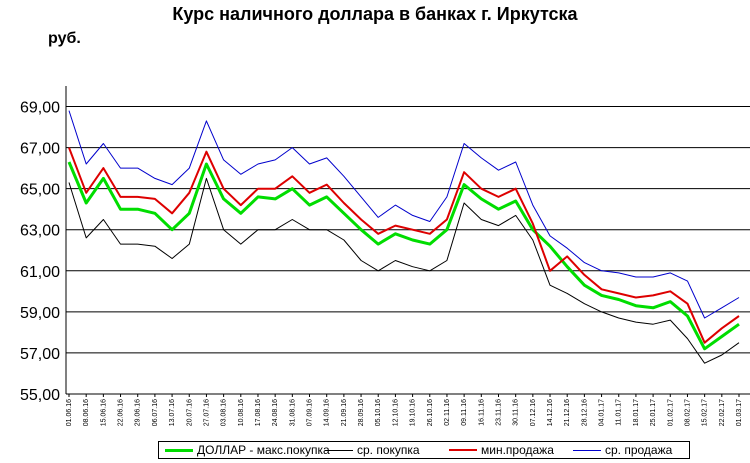  I want to click on y-tick-label: 63,00, so click(40, 231).